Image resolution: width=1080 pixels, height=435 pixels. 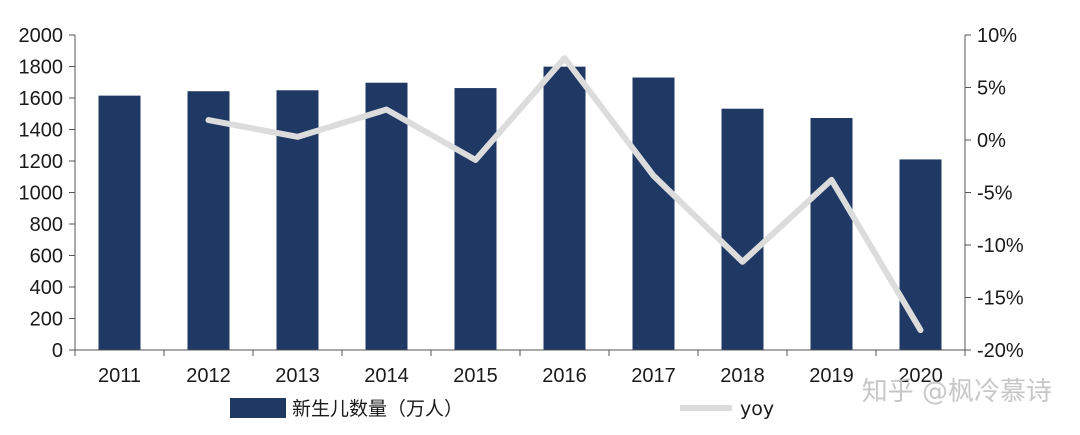 What do you see at coordinates (831, 234) in the screenshot?
I see `bar-2019` at bounding box center [831, 234].